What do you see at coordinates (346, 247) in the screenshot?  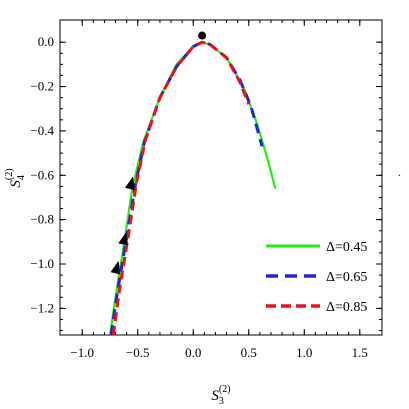 I see `legend-label-1: Δ=0.45` at bounding box center [346, 247].